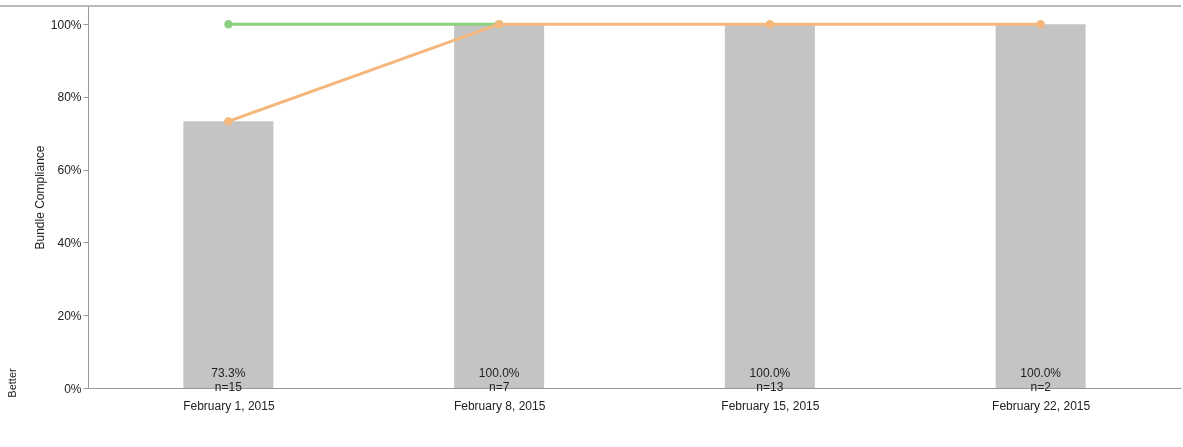 The width and height of the screenshot is (1183, 447). I want to click on data-label: 100.0% n=7, so click(499, 380).